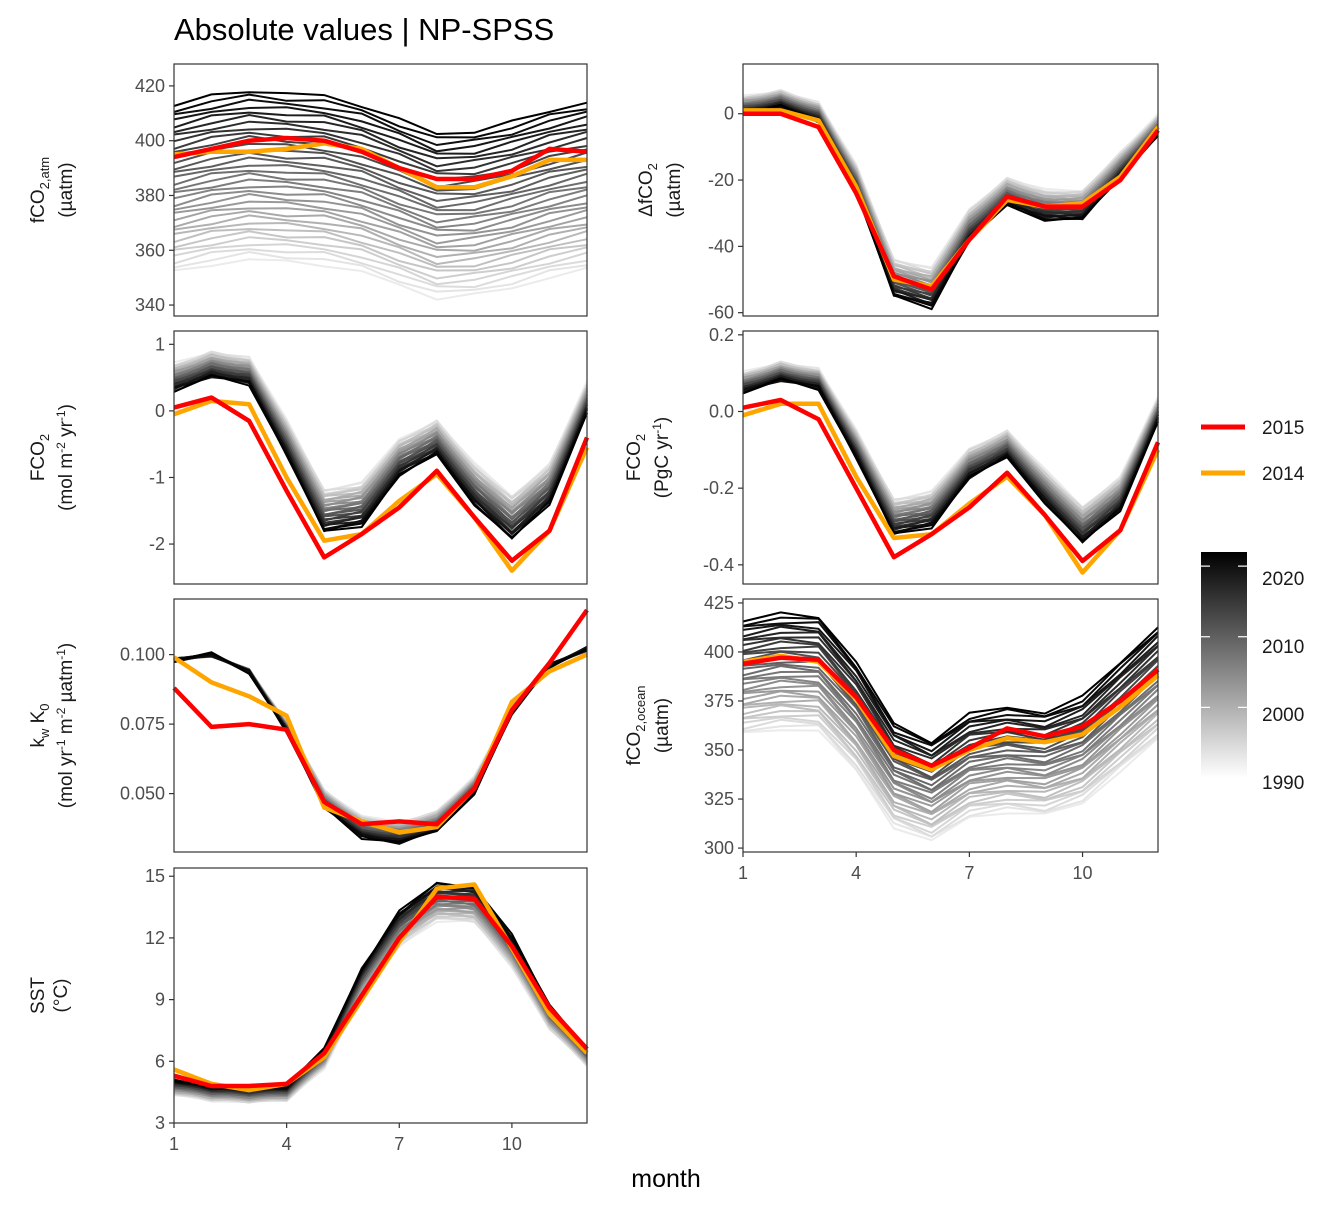  I want to click on y-tick-label: 360, so click(150, 250).